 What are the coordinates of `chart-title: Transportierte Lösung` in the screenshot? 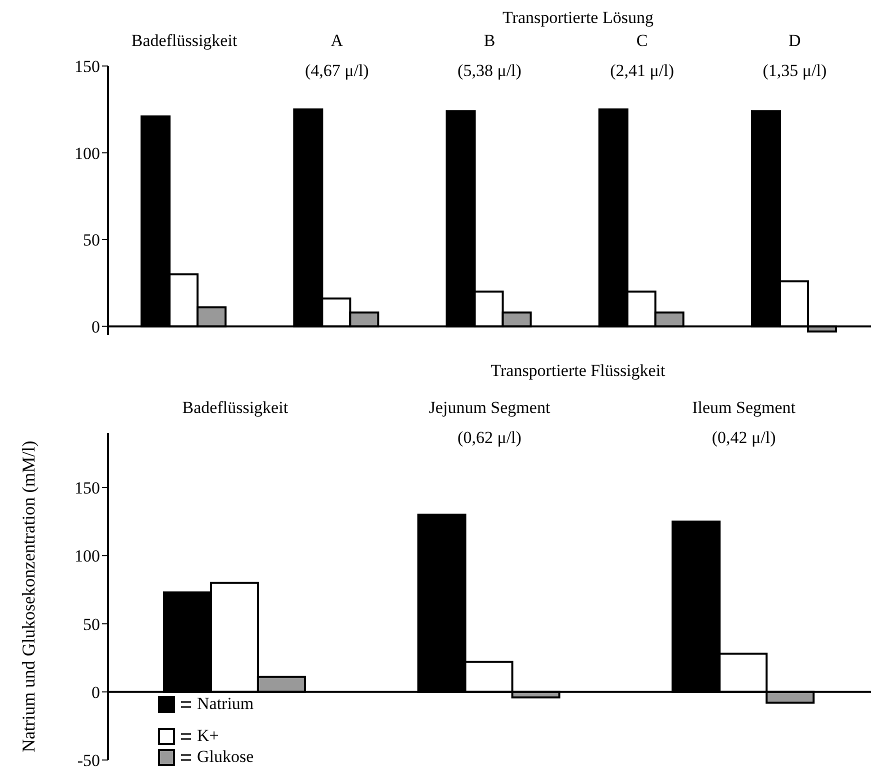 It's located at (578, 18).